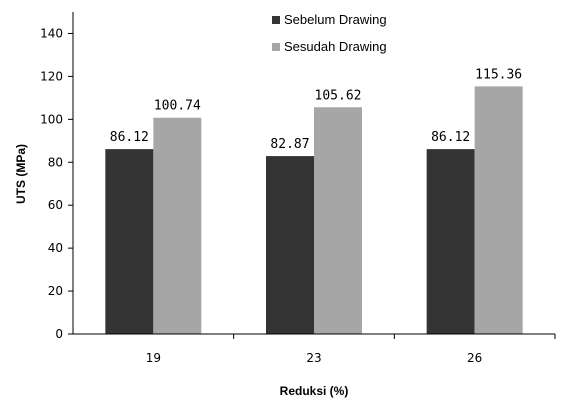 This screenshot has height=403, width=574. I want to click on data-label: 82.87, so click(289, 144).